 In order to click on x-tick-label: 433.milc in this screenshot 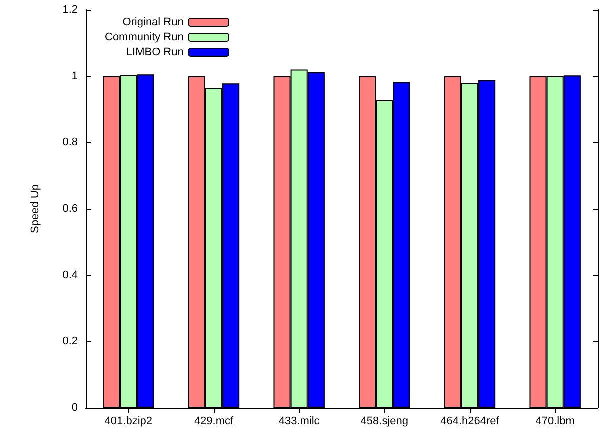, I will do `click(299, 422)`.